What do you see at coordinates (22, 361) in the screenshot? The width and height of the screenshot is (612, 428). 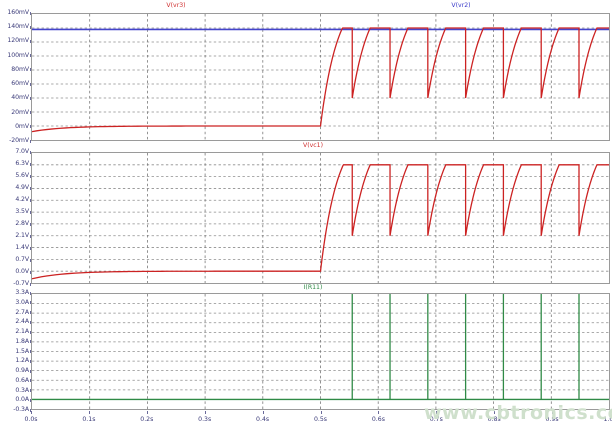 I see `y-tick-label: 1.2A` at bounding box center [22, 361].